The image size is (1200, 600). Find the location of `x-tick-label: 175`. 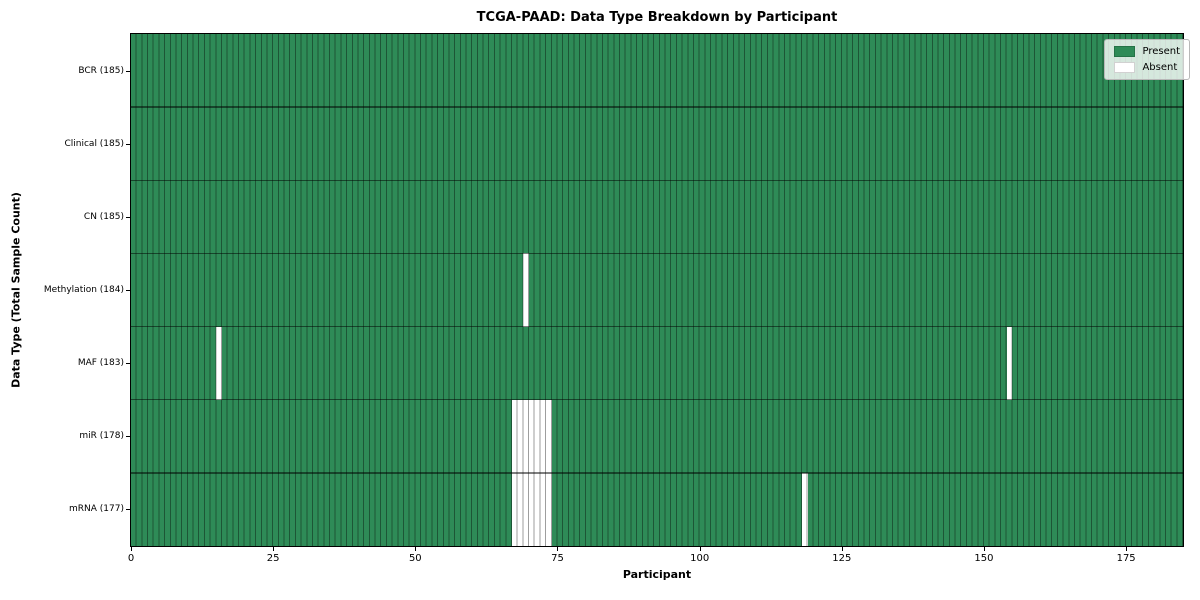

x-tick-label: 175 is located at coordinates (1126, 558).